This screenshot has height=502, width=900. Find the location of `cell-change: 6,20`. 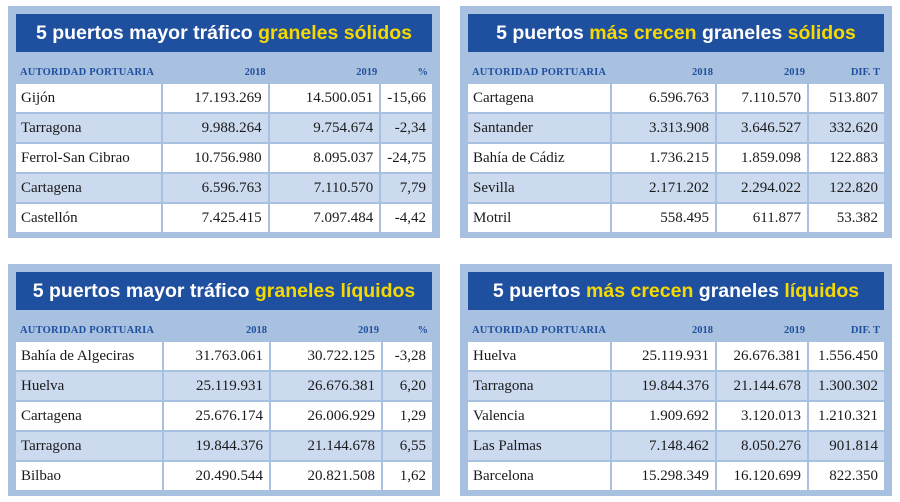

cell-change: 6,20 is located at coordinates (407, 387).